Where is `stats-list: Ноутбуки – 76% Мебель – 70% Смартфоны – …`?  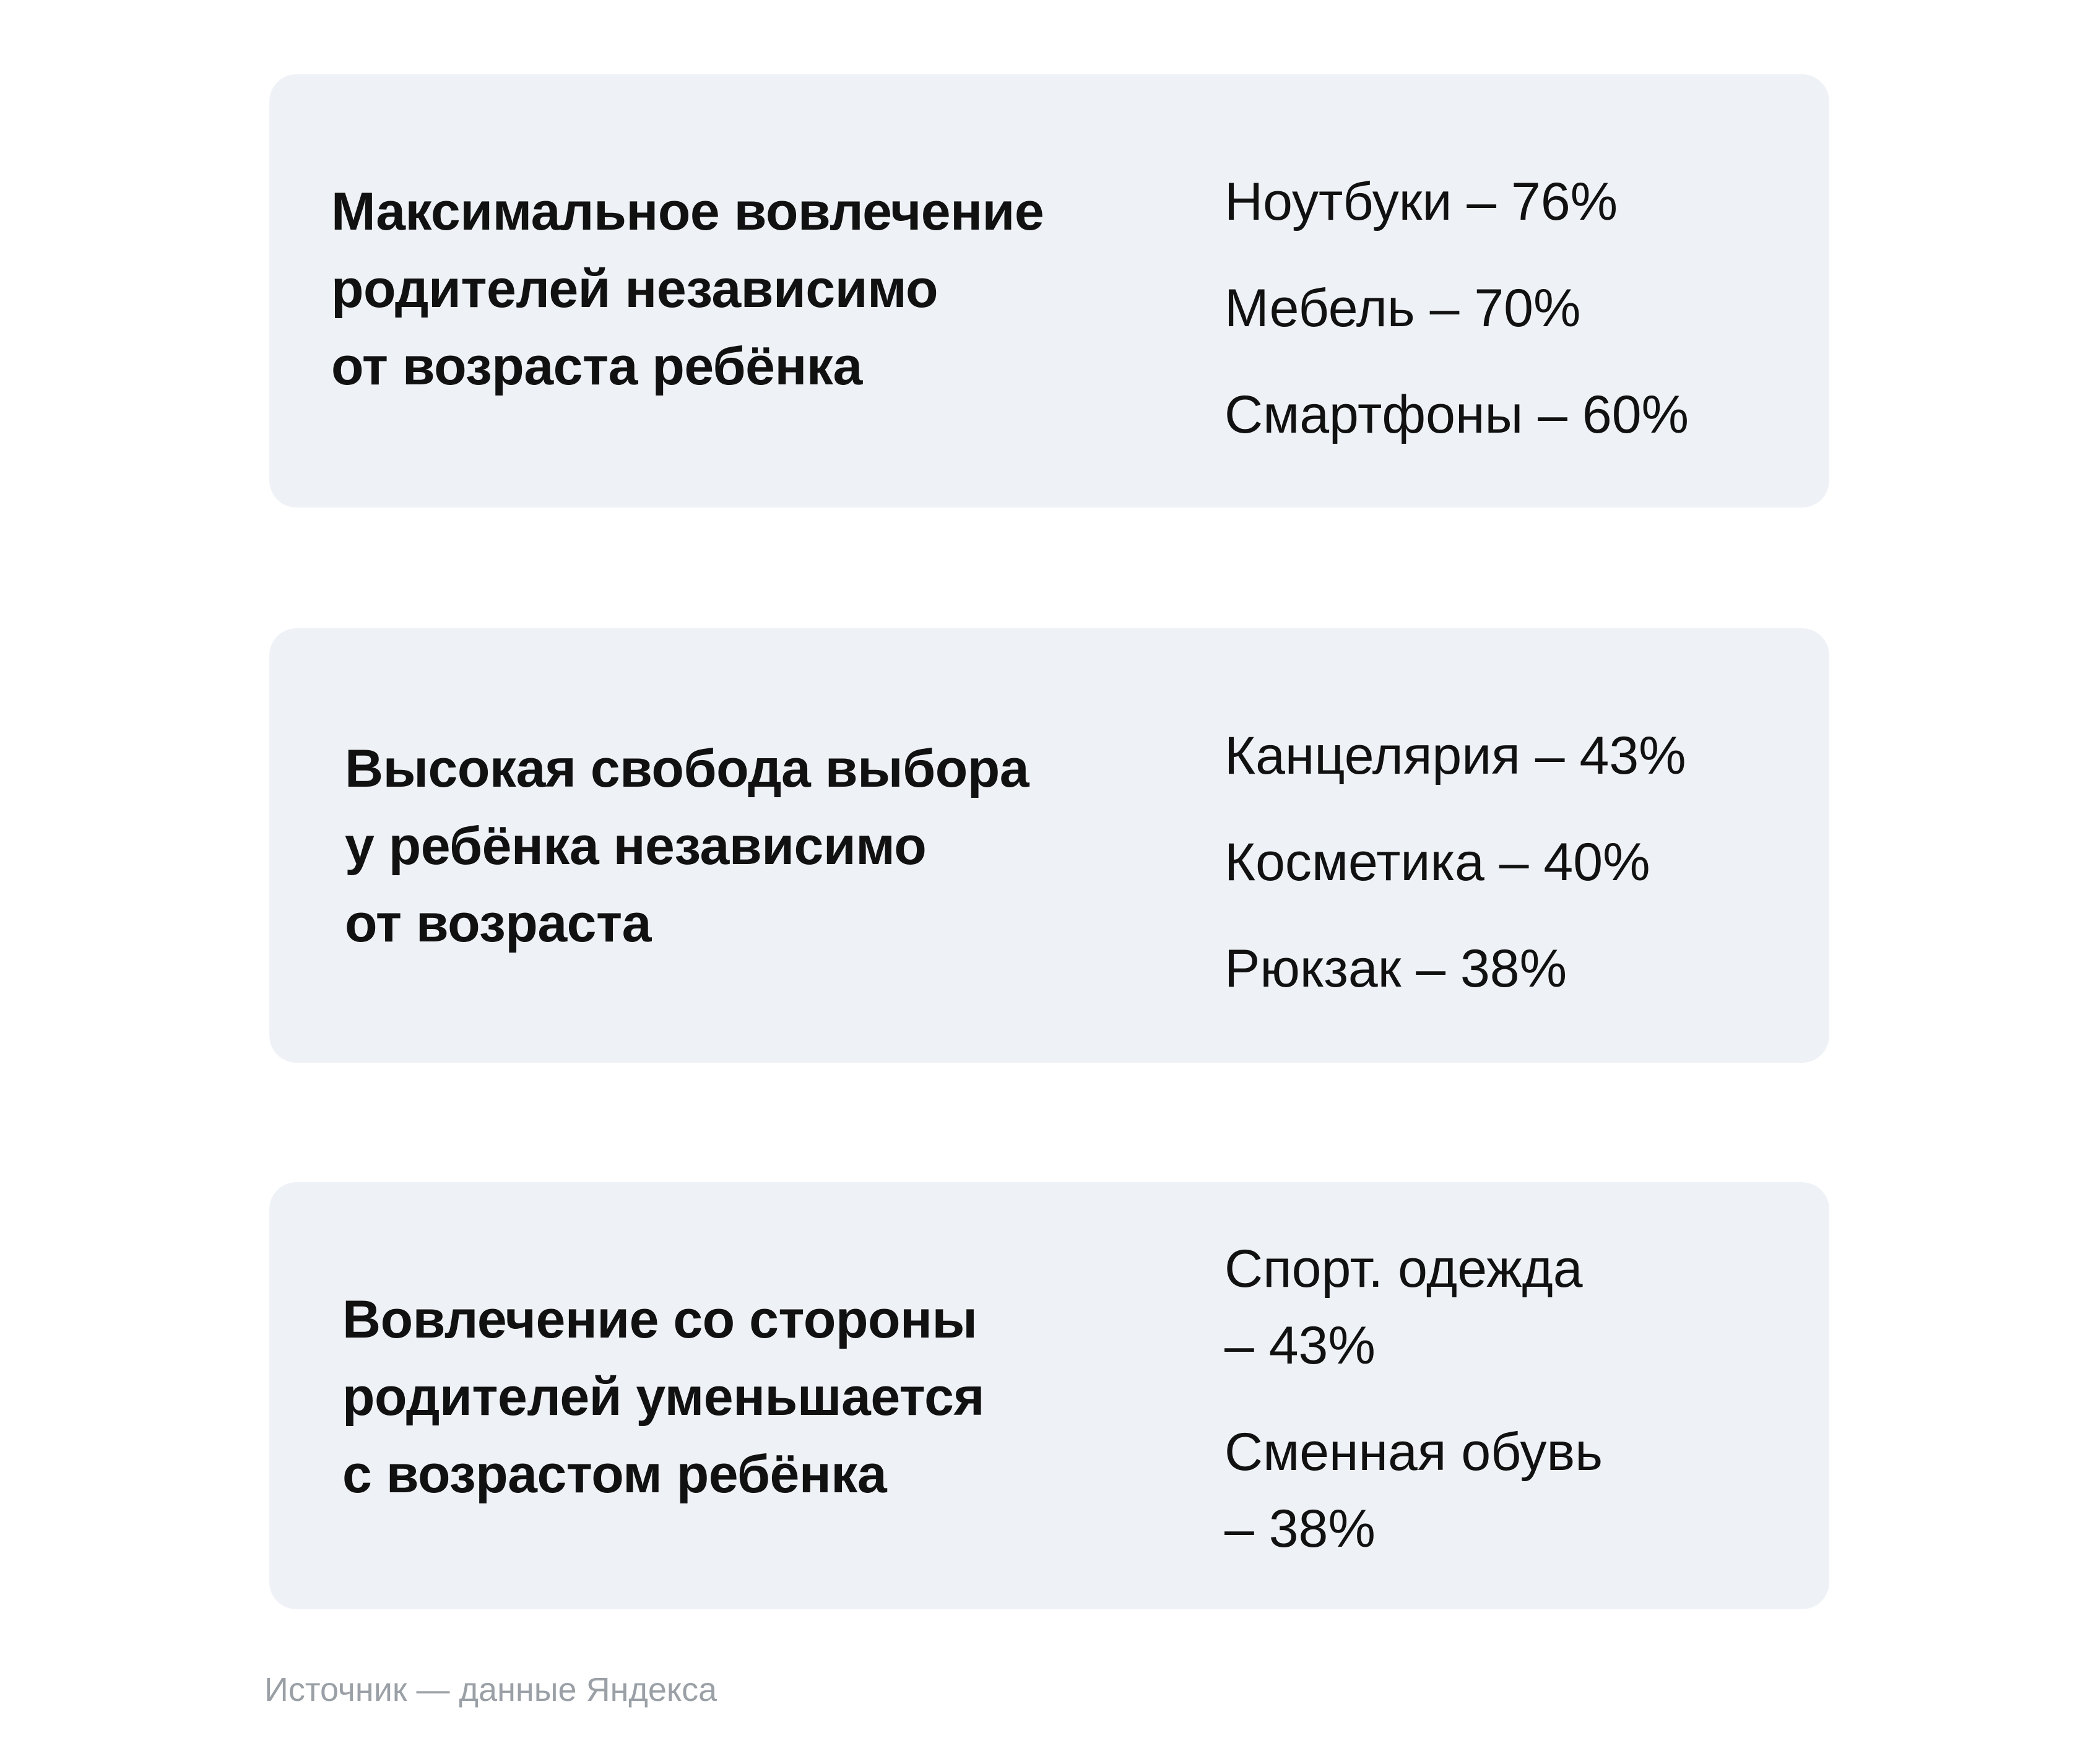 stats-list: Ноутбуки – 76% Мебель – 70% Смартфоны – … is located at coordinates (1456, 308).